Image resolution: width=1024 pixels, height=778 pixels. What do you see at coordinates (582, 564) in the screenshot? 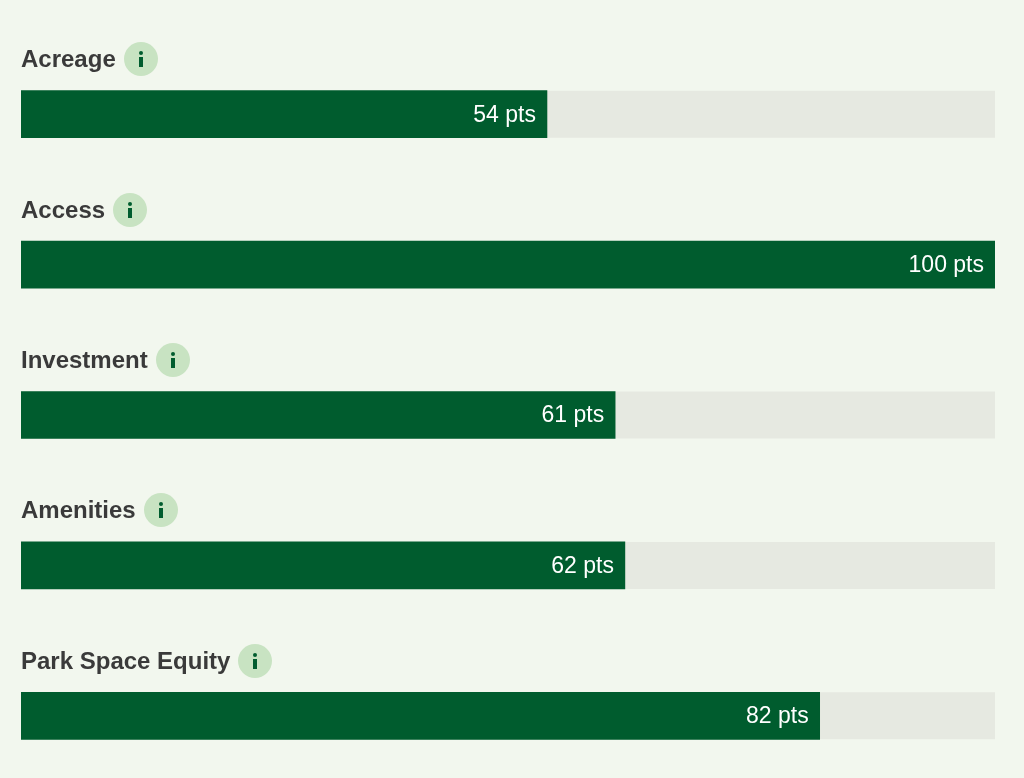
I see `data-label: 62 pts` at bounding box center [582, 564].